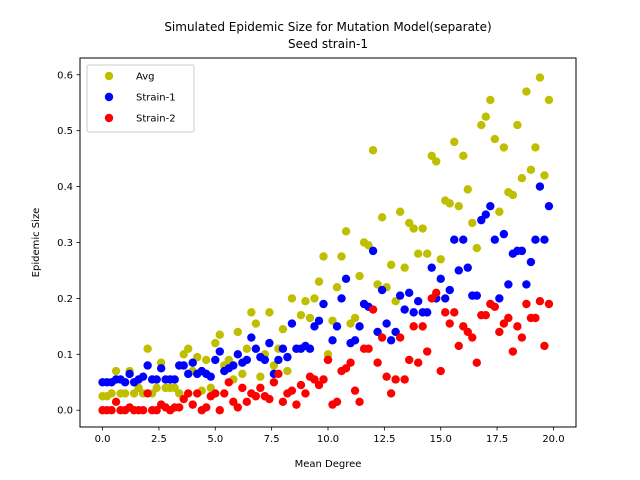 Image resolution: width=640 pixels, height=480 pixels. What do you see at coordinates (65, 187) in the screenshot?
I see `y-tick-label: 0.4` at bounding box center [65, 187].